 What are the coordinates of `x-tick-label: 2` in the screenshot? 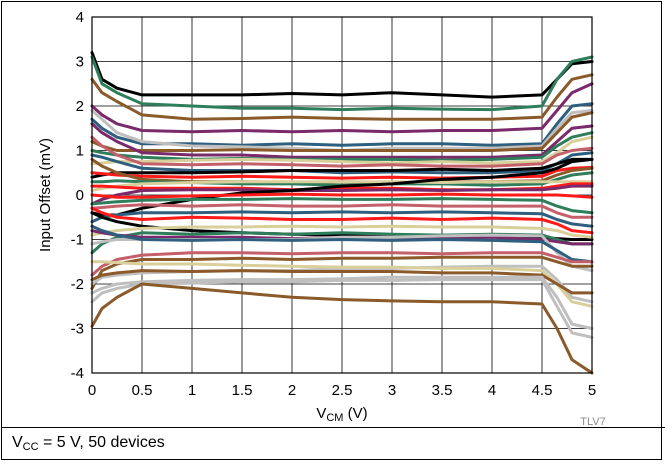 It's located at (292, 390).